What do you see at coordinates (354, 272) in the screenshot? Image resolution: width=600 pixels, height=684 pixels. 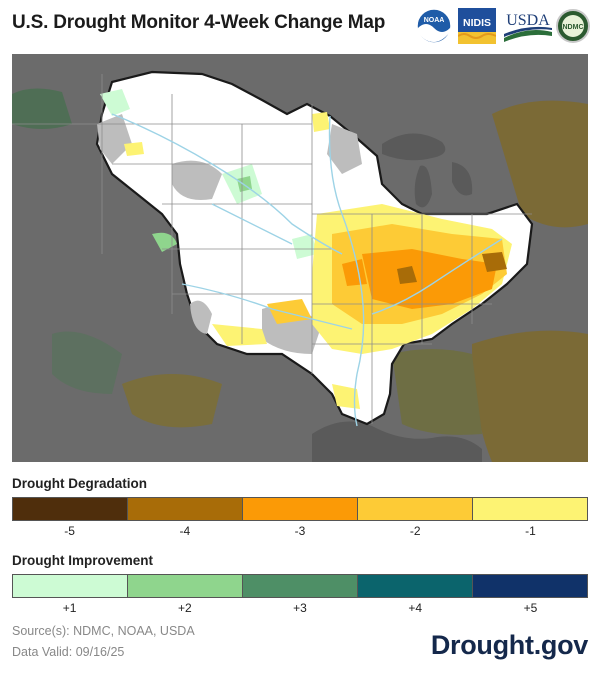 I see `degradation-minus3-il` at bounding box center [354, 272].